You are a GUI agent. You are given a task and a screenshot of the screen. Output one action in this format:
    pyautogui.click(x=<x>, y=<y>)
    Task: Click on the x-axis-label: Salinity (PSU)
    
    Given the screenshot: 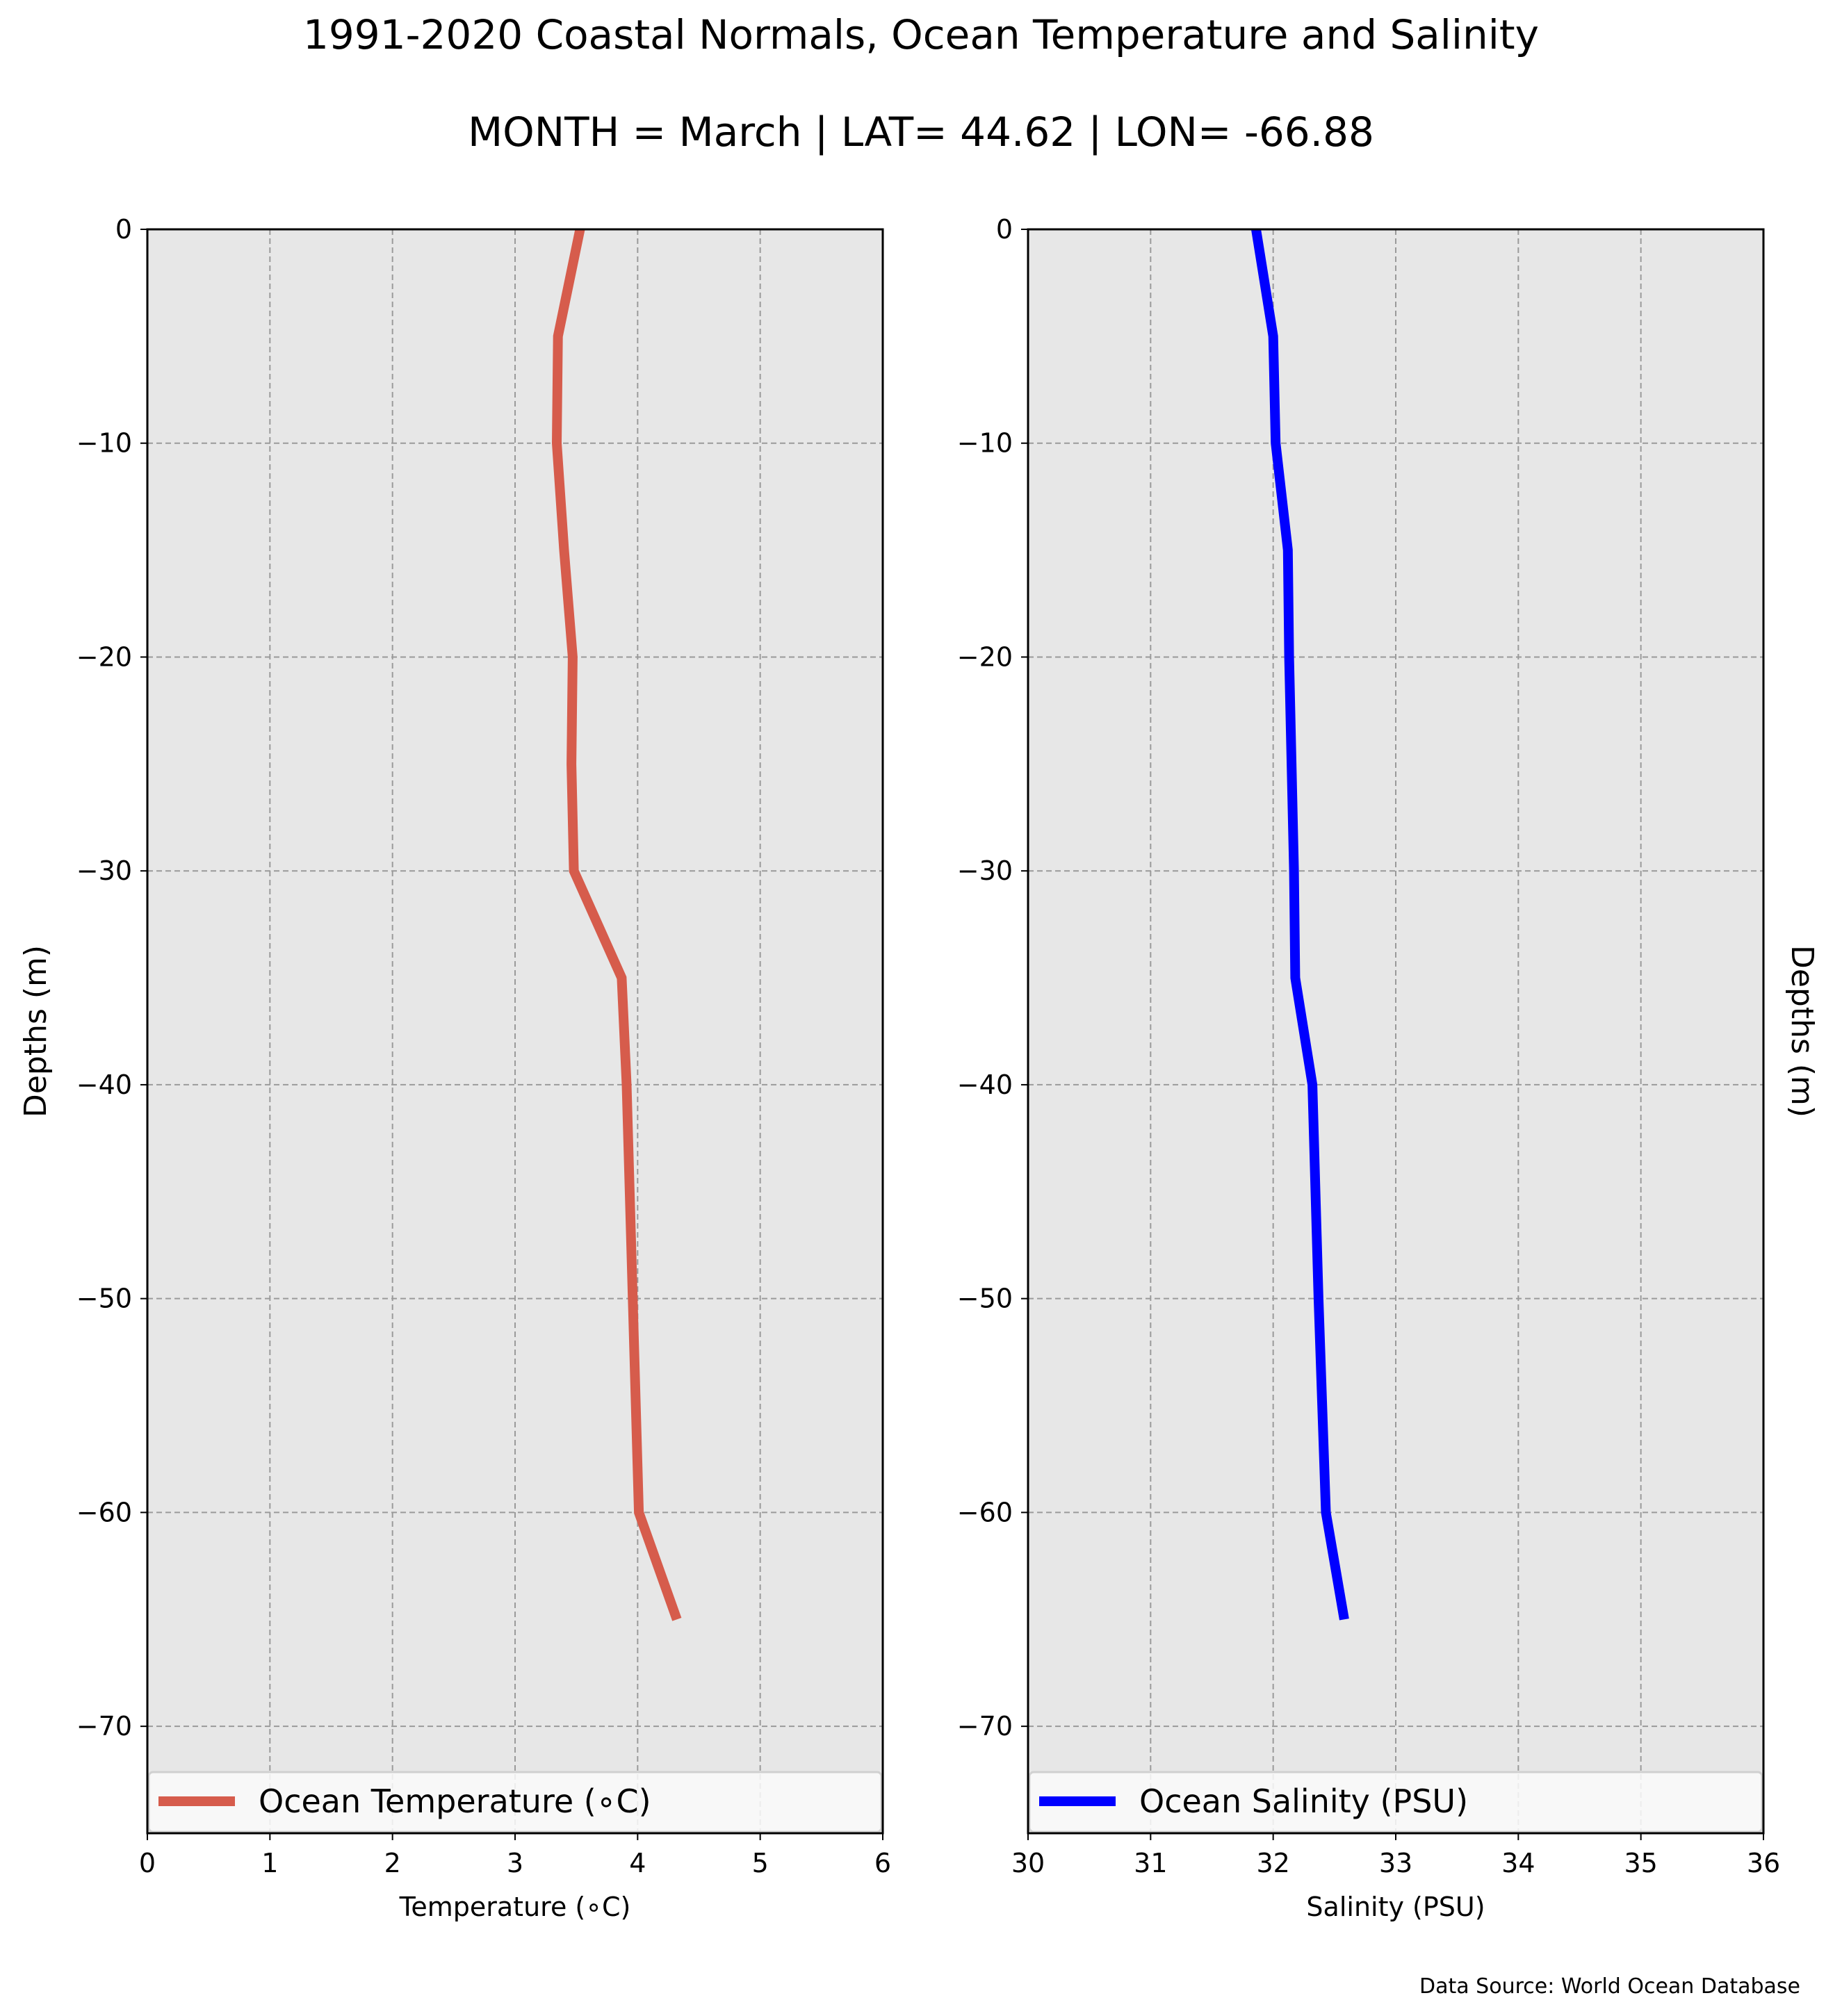 What is the action you would take?
    pyautogui.click(x=1395, y=1907)
    